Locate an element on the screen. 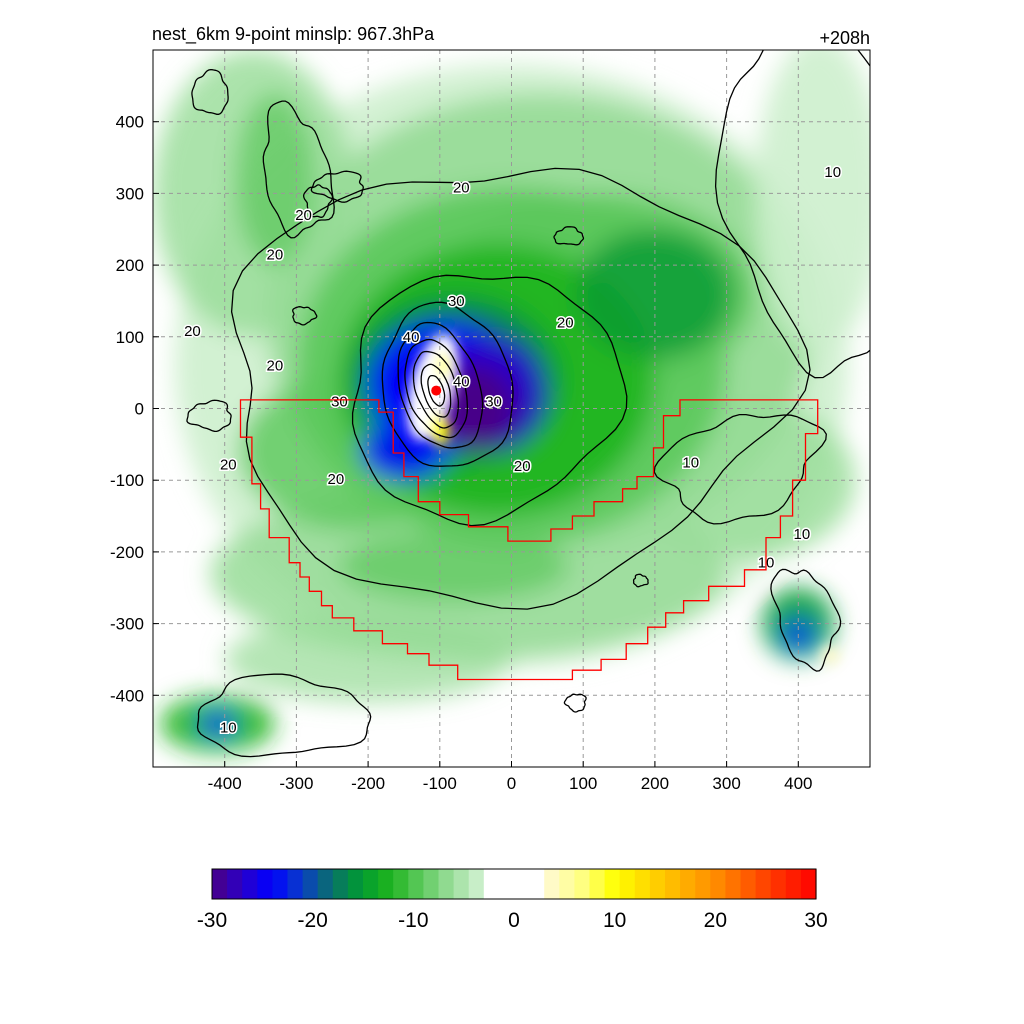 Image resolution: width=1024 pixels, height=1024 pixels. y-tick-label: 100 is located at coordinates (130, 337).